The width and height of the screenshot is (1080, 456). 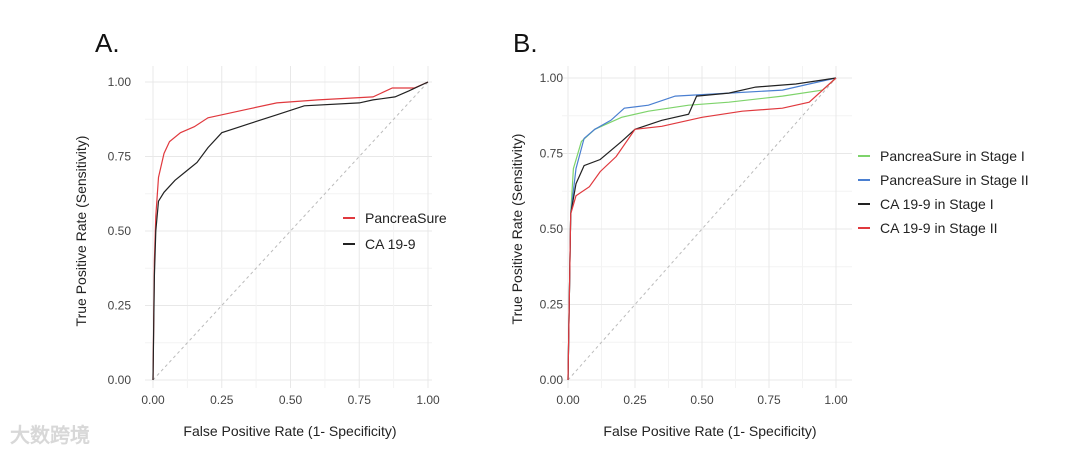 I want to click on watermark: 大数跨境, so click(x=50, y=435).